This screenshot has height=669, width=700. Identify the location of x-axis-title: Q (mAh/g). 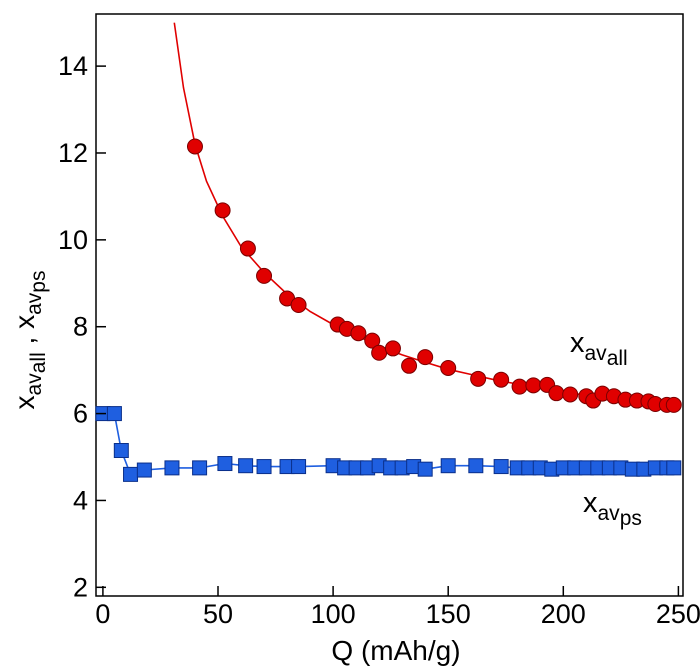
(395, 650).